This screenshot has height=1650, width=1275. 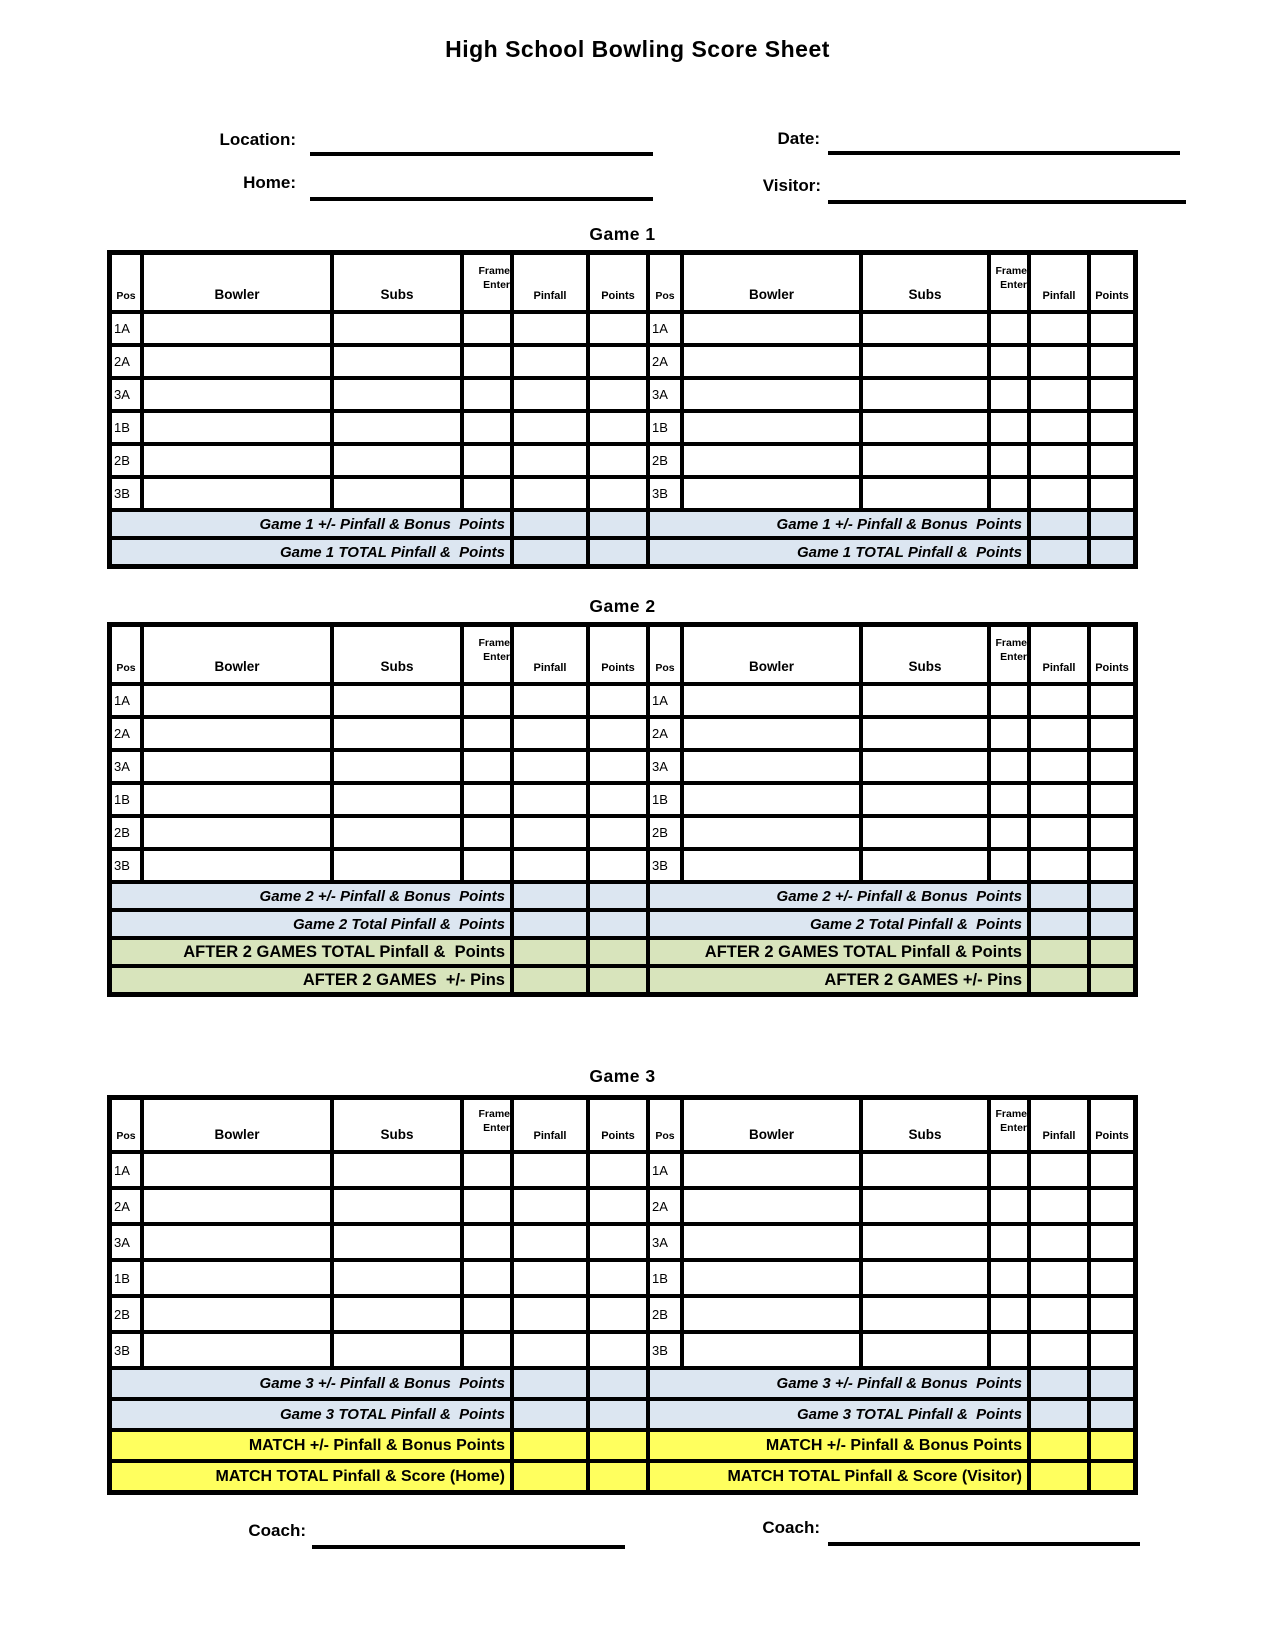 I want to click on visitor-field-line, so click(x=1007, y=202).